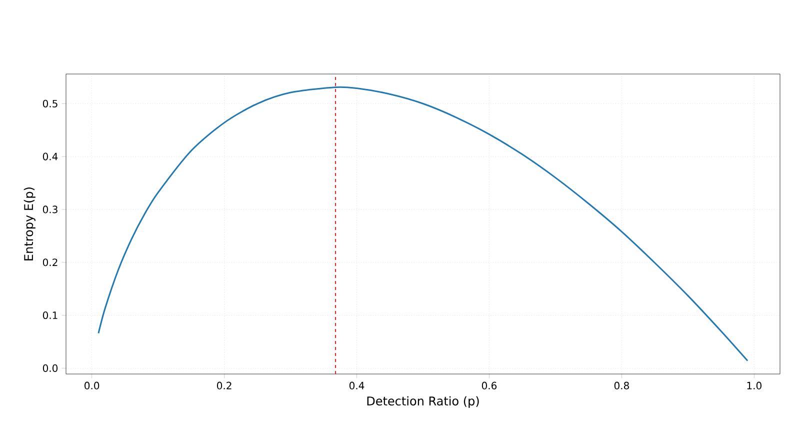  Describe the element at coordinates (754, 386) in the screenshot. I see `x-tick-label: 1.0` at that location.